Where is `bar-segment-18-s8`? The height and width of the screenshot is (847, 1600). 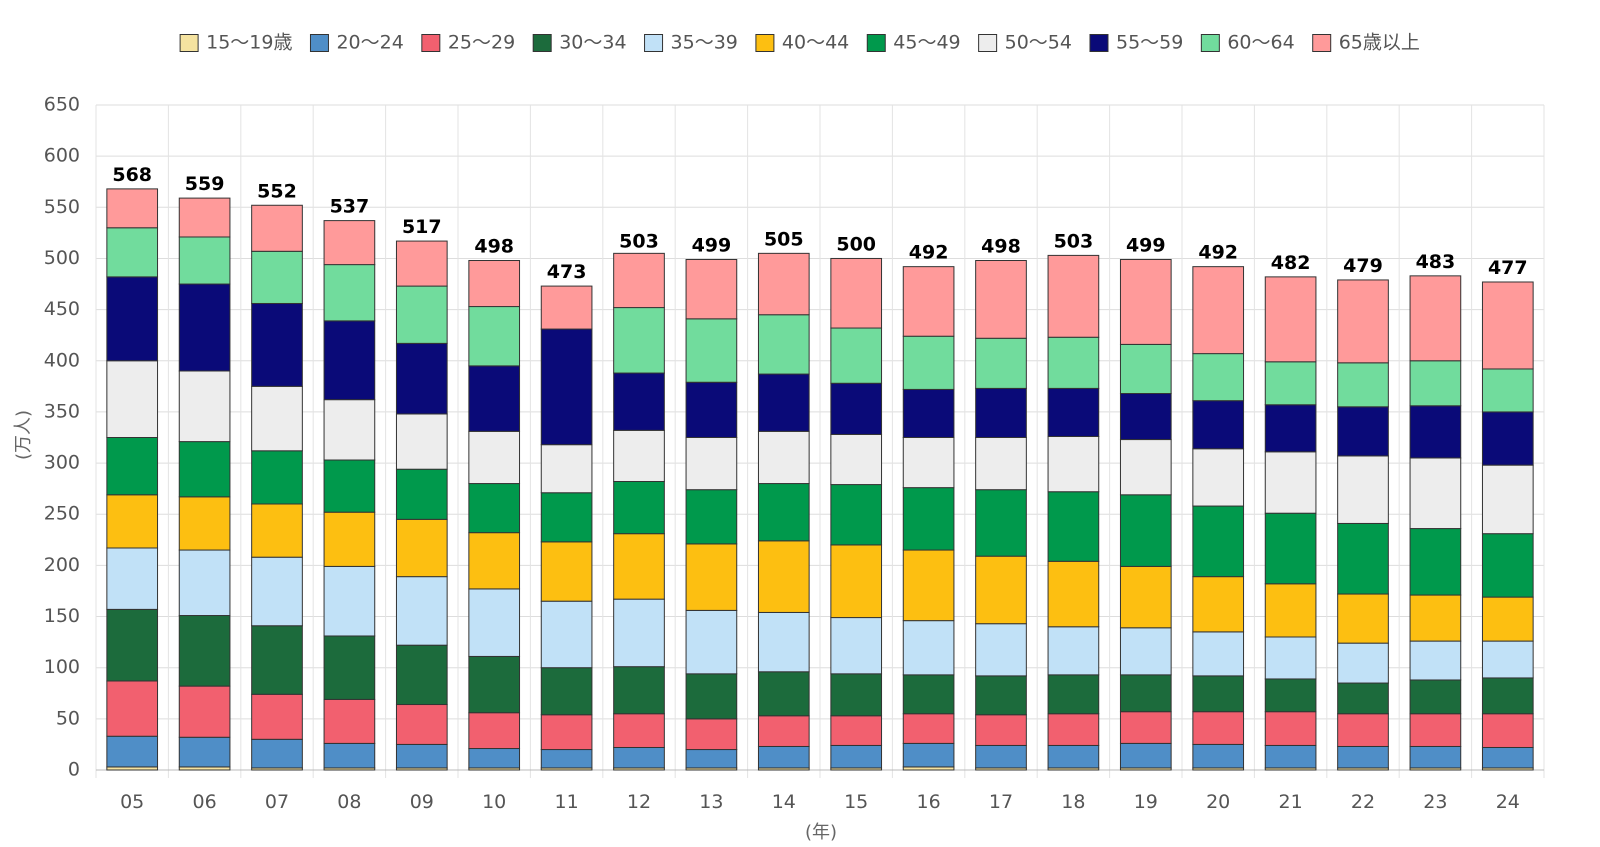
bar-segment-18-s8 is located at coordinates (1073, 412).